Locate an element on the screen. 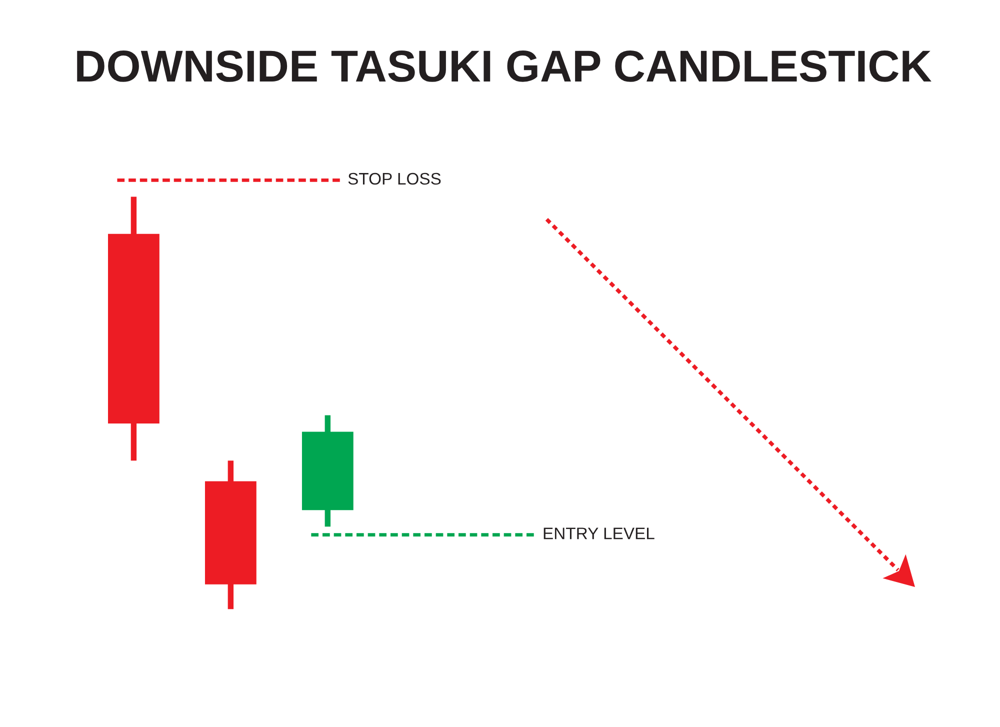 Image resolution: width=1000 pixels, height=727 pixels. text: DOWNSIDE TASUKI GAP CANDLESTICK is located at coordinates (504, 66).